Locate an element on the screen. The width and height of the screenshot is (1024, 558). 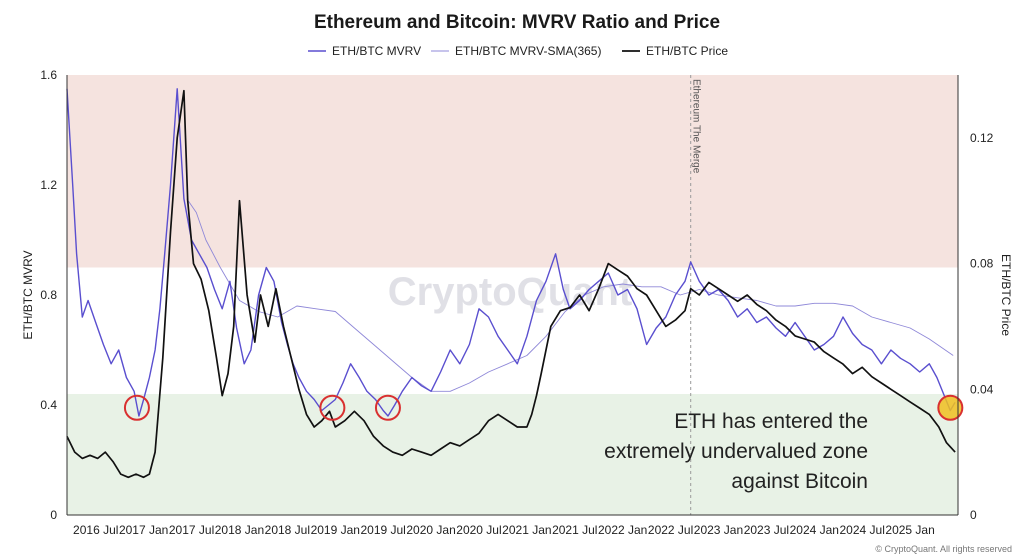
highlight-circles is located at coordinates (543, 407).